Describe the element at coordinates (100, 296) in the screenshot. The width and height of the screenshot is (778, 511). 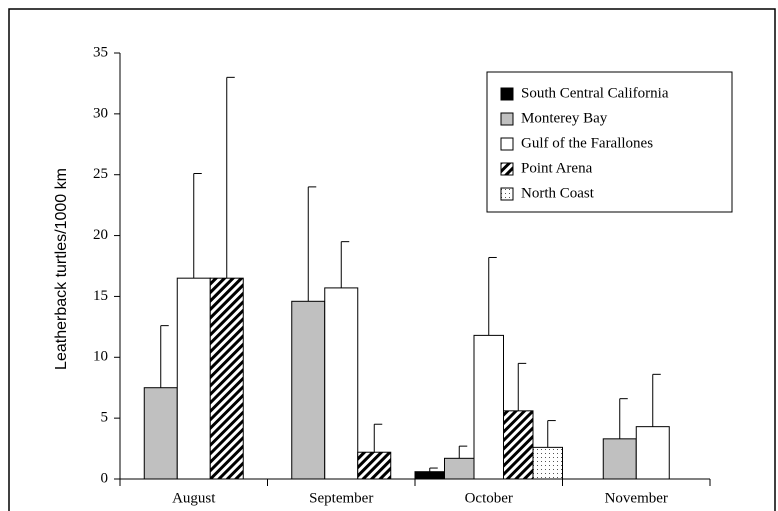
I see `y-tick-label: 15` at that location.